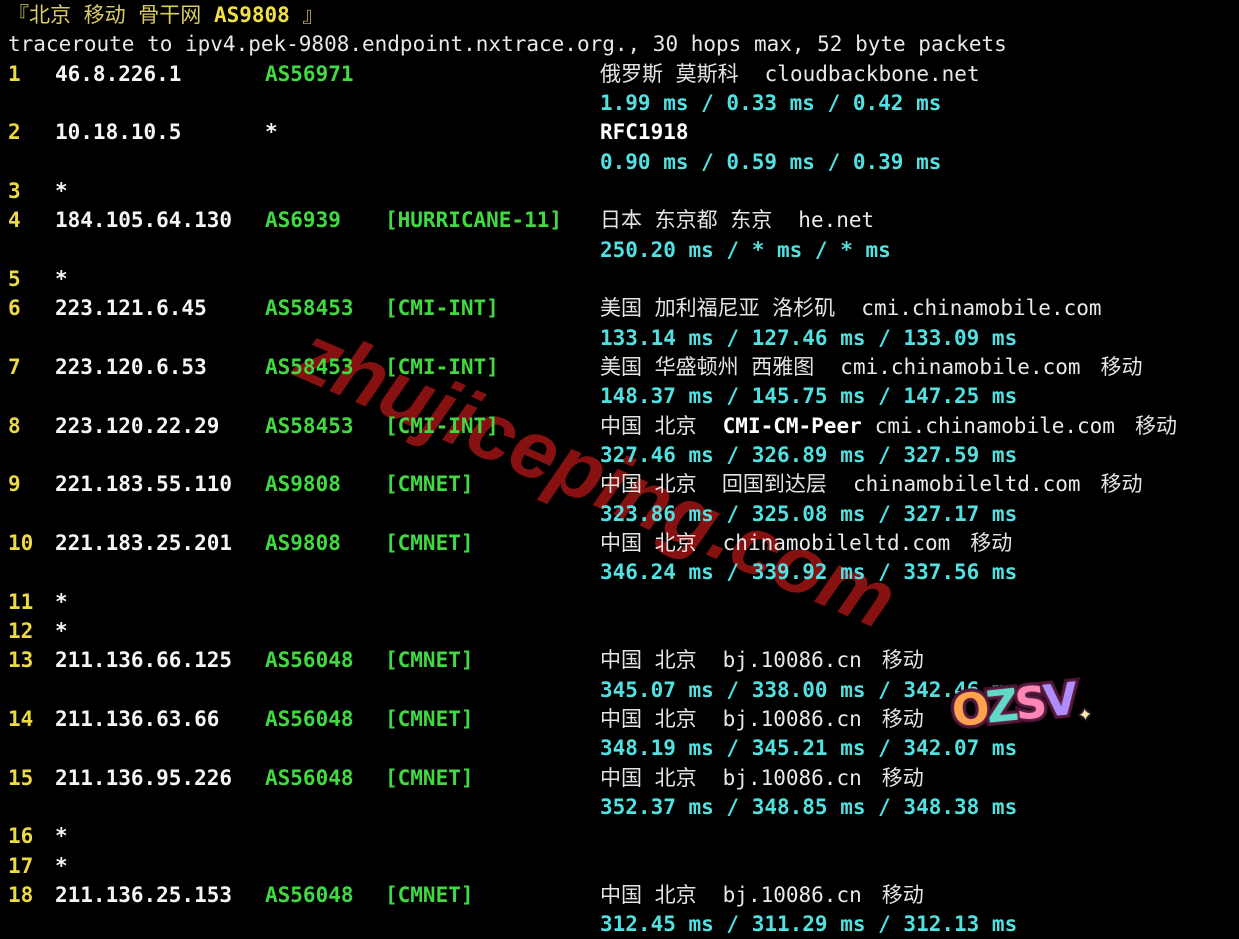 This screenshot has width=1239, height=939. I want to click on hop-domain: bj.10086.cn, so click(792, 718).